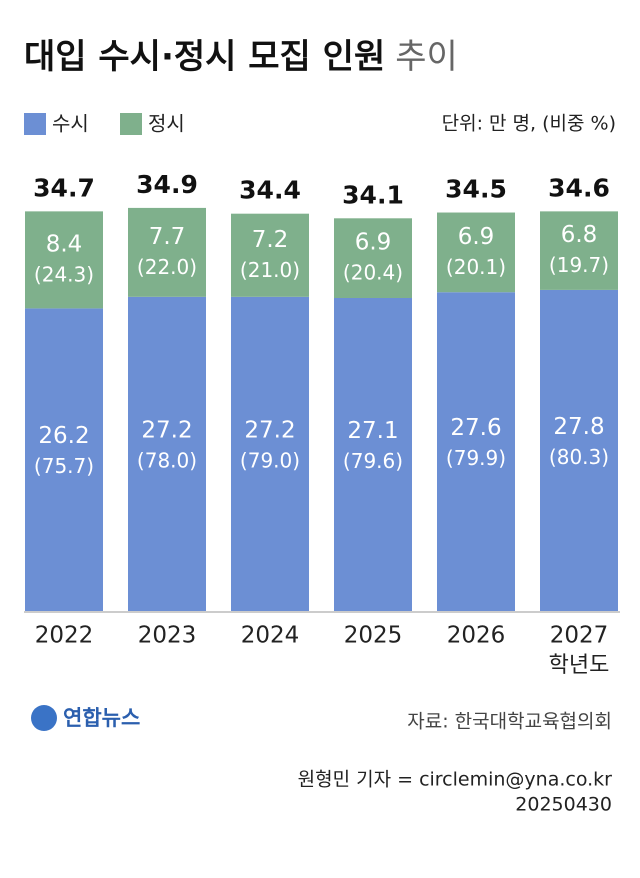 This screenshot has height=878, width=640. What do you see at coordinates (167, 460) in the screenshot?
I see `share-label: (78.0)` at bounding box center [167, 460].